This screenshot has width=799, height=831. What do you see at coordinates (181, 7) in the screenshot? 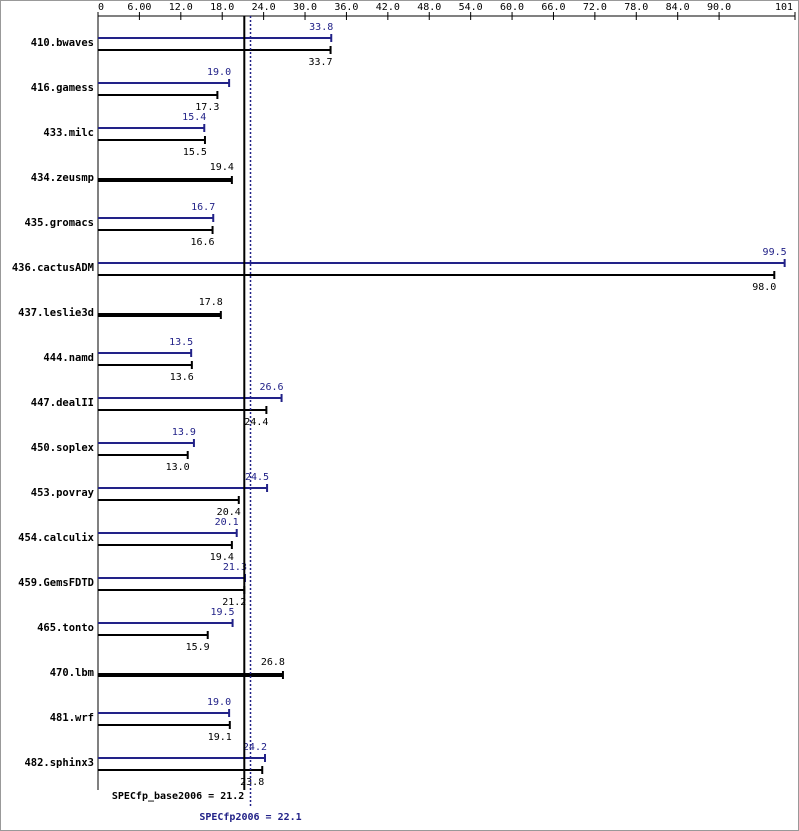
I see `x-tick-label: 12.0` at bounding box center [181, 7].